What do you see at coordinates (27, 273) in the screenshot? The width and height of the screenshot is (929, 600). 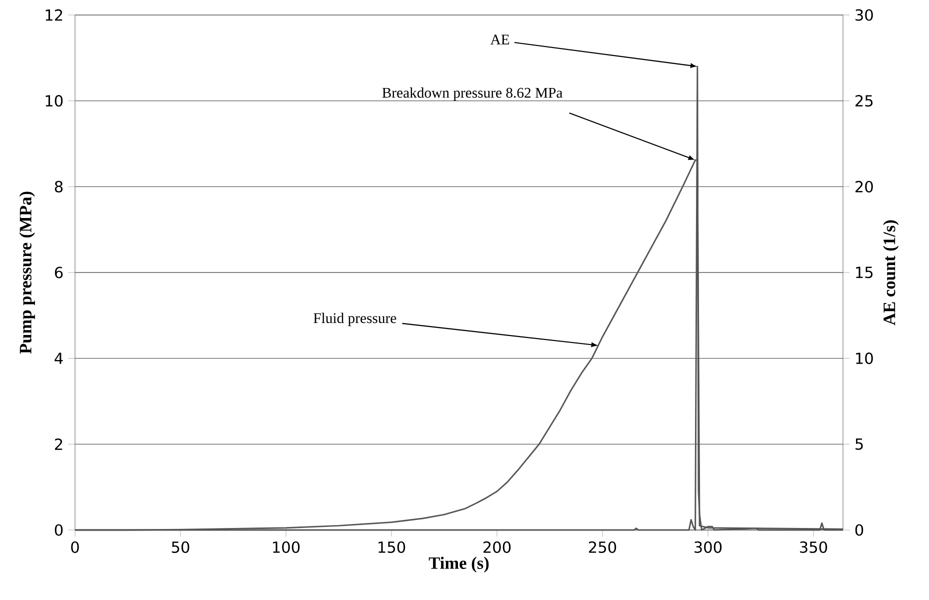 I see `y-axis-title: Pump pressure (MPa)` at bounding box center [27, 273].